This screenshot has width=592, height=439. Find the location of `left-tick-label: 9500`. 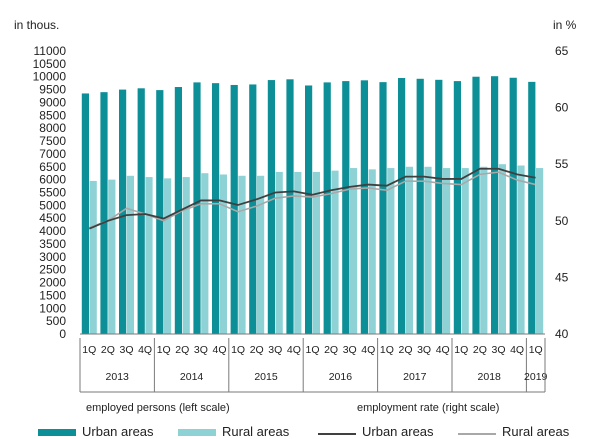

left-tick-label: 9500 is located at coordinates (52, 90).